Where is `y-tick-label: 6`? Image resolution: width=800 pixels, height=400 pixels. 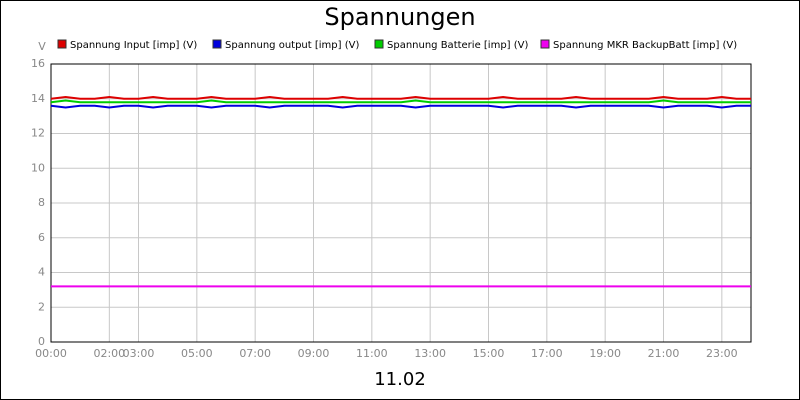
y-tick-label: 6 is located at coordinates (41, 237).